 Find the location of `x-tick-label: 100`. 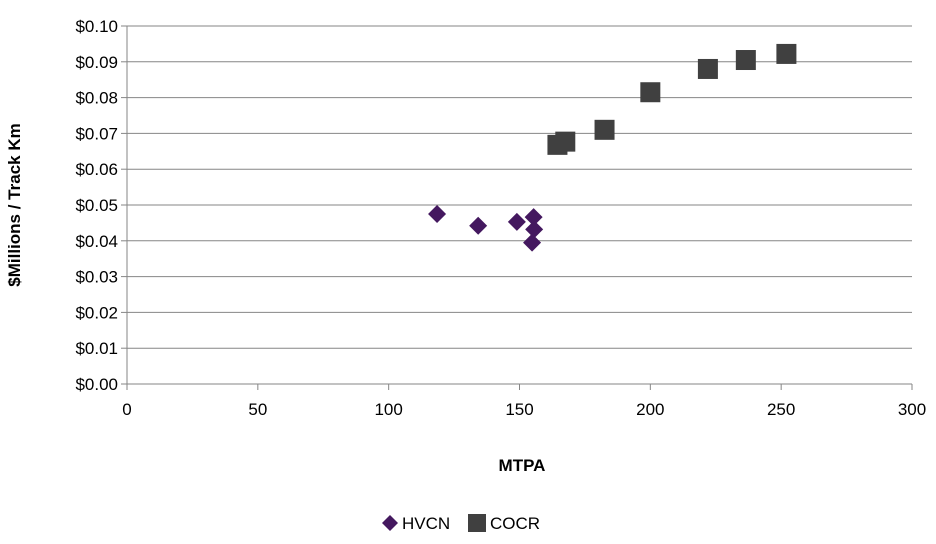

x-tick-label: 100 is located at coordinates (388, 409).